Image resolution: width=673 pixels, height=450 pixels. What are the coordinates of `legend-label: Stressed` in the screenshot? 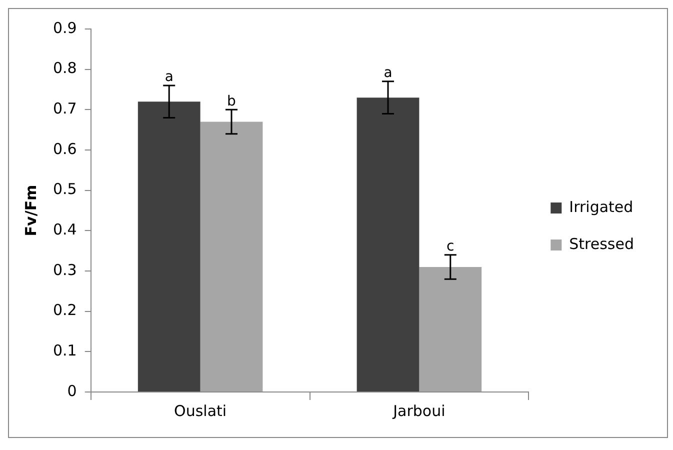 It's located at (601, 243).